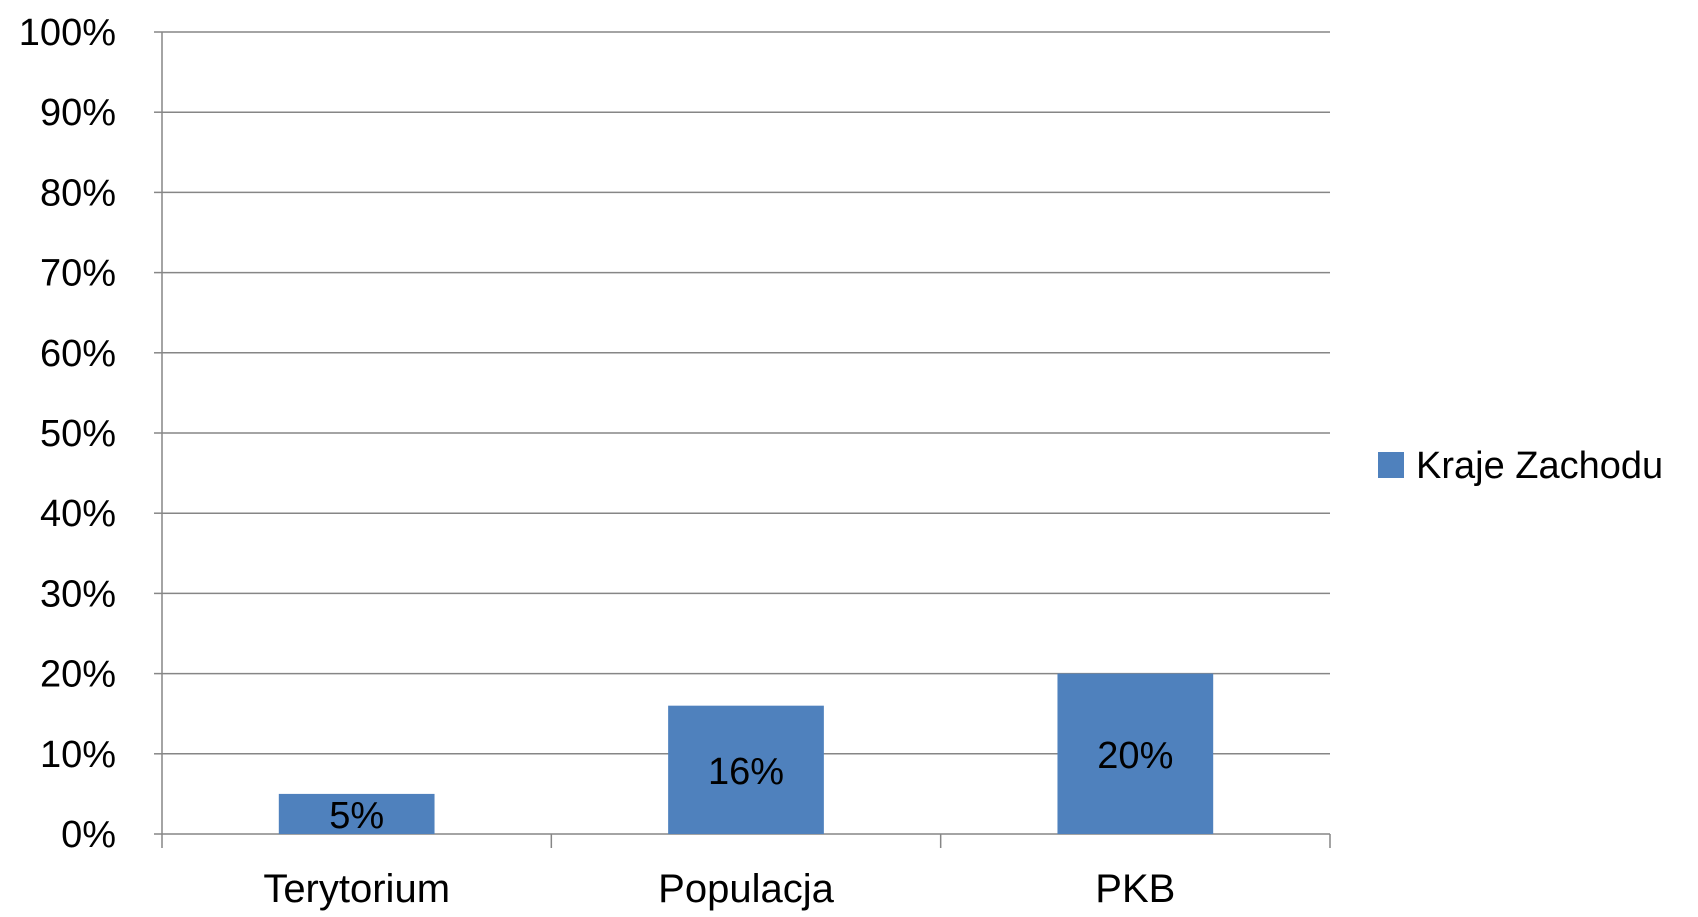  Describe the element at coordinates (78, 755) in the screenshot. I see `y-tick-label: 10%` at that location.